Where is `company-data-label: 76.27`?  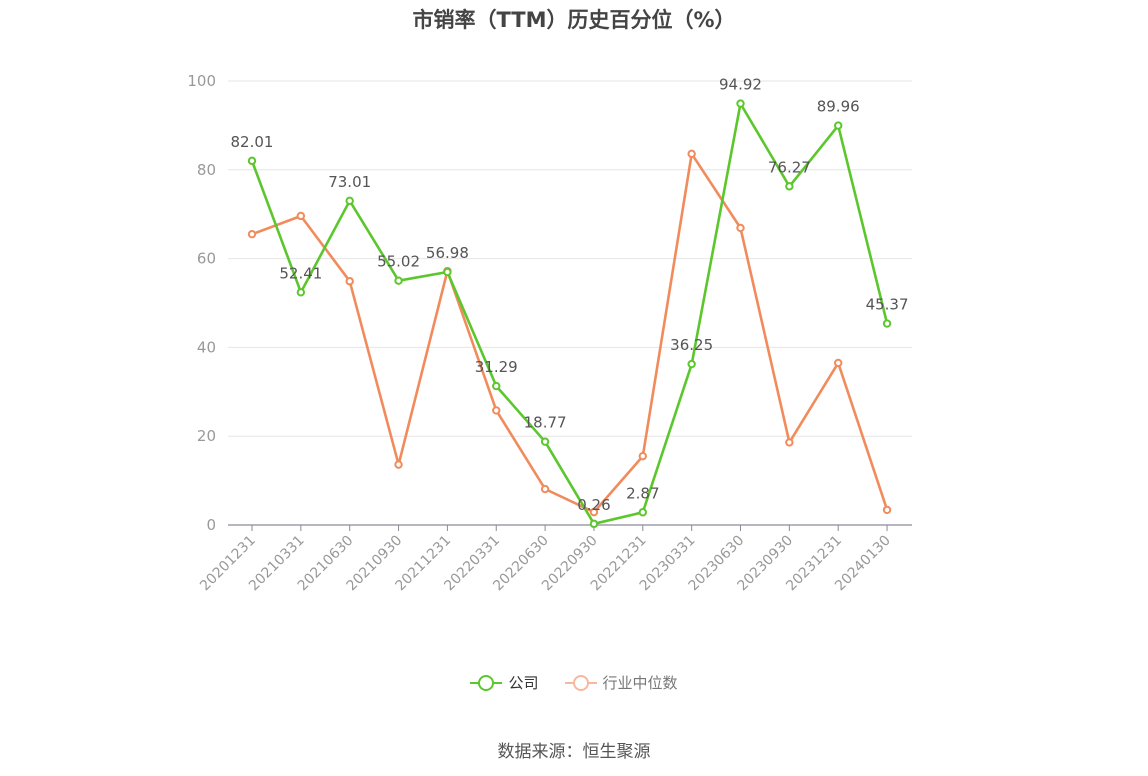 company-data-label: 76.27 is located at coordinates (789, 167).